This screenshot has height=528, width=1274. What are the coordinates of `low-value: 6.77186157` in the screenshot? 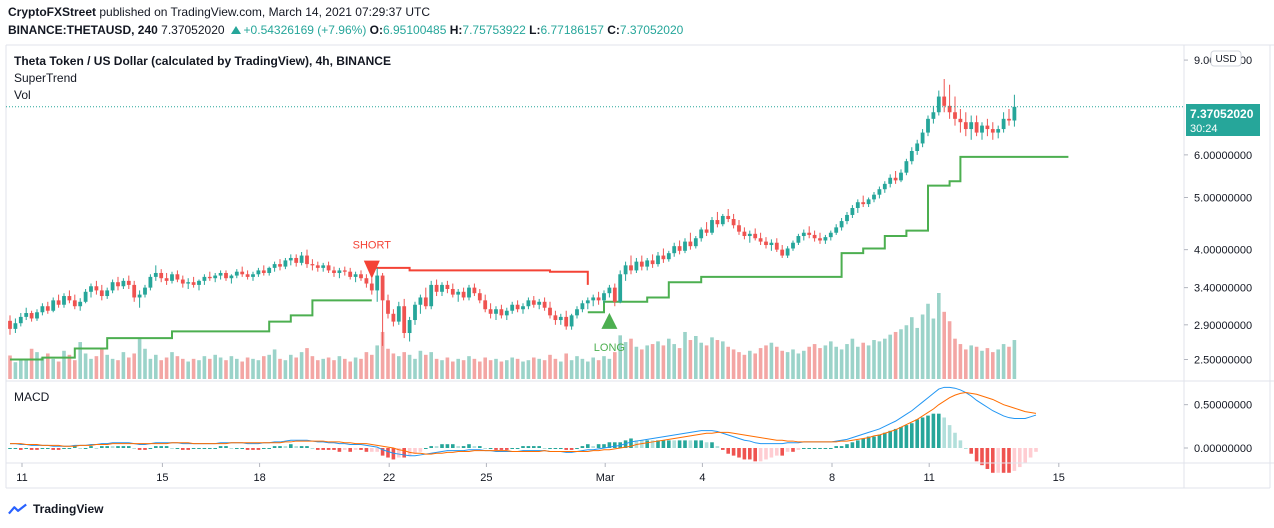 It's located at (572, 30).